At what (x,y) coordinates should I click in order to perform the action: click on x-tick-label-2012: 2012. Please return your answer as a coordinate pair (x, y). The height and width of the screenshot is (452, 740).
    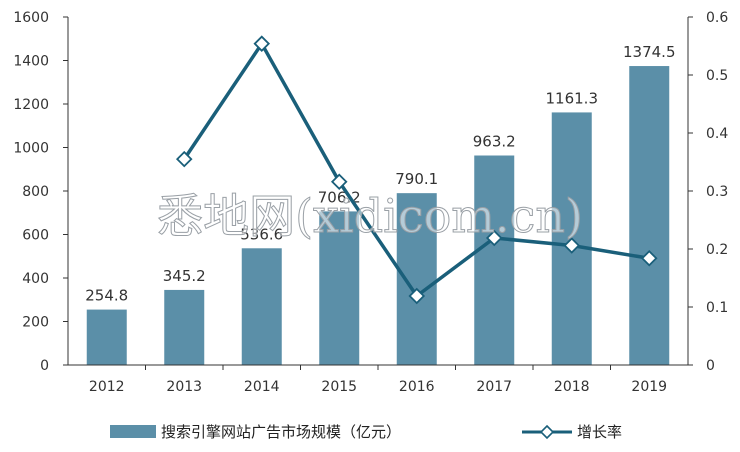
    Looking at the image, I should click on (107, 387).